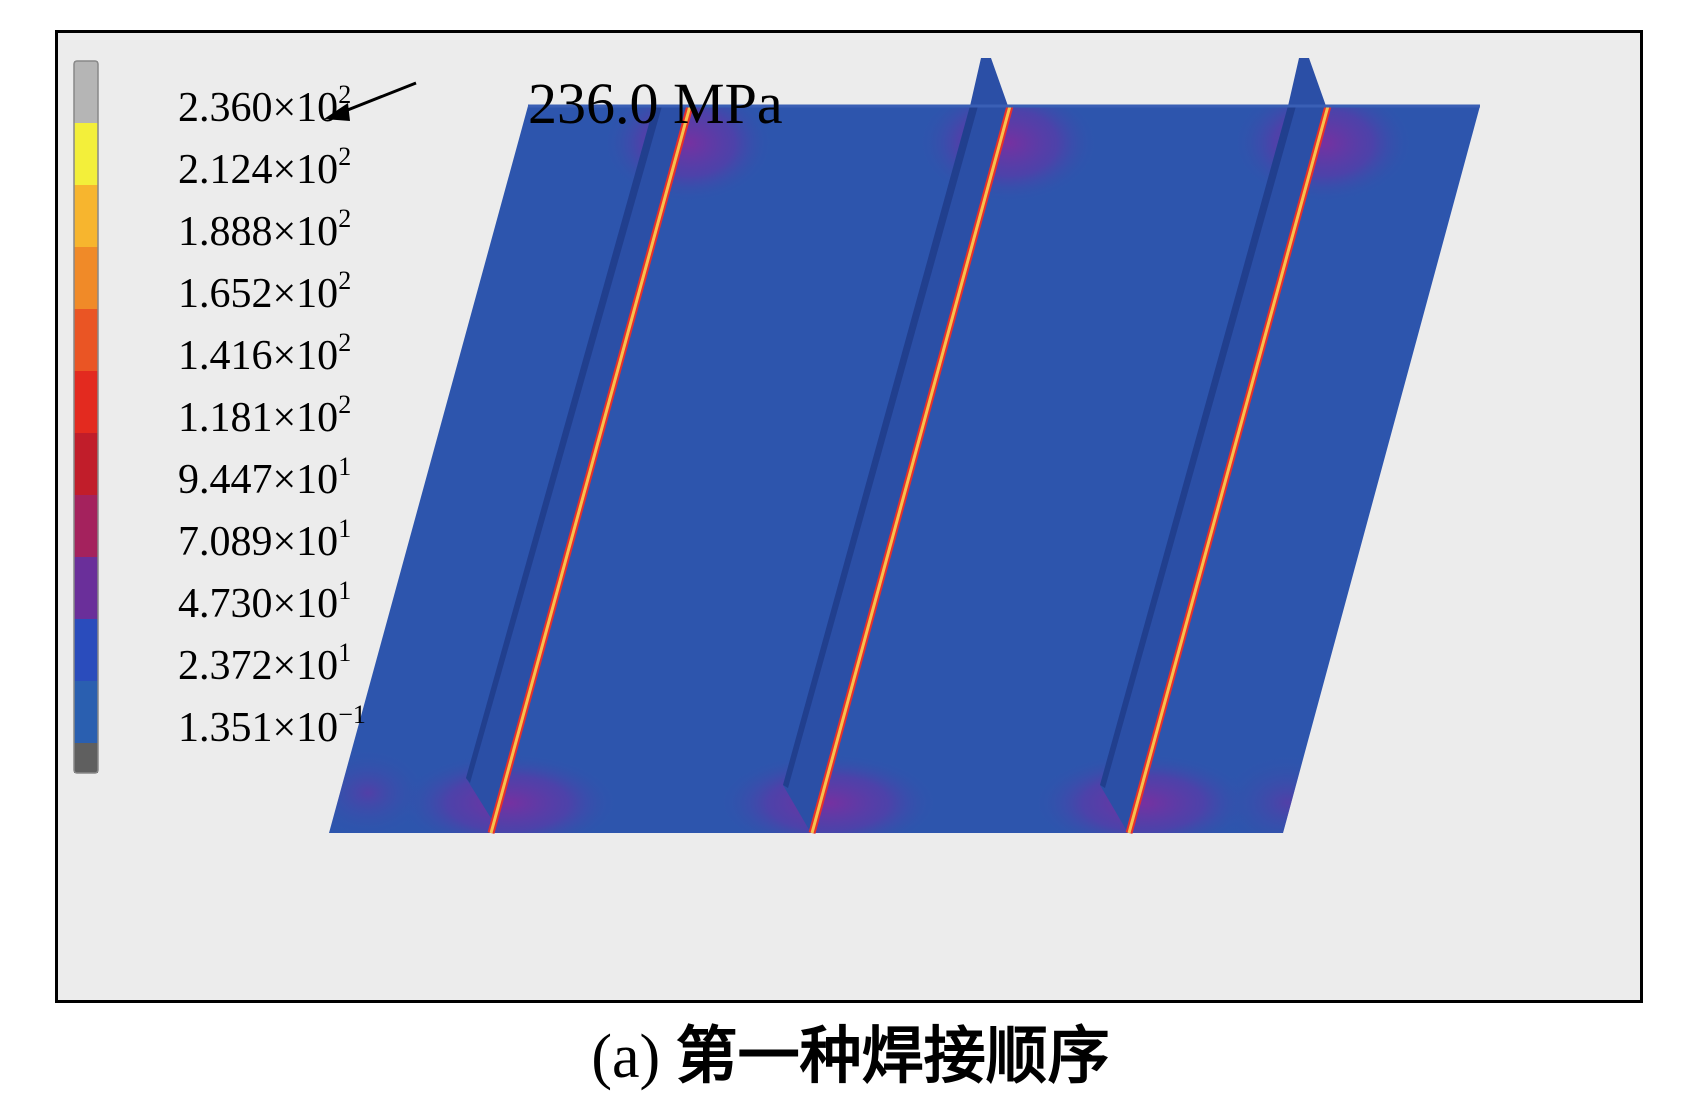  Describe the element at coordinates (892, 1055) in the screenshot. I see `caption-text: 第一种焊接顺序` at that location.